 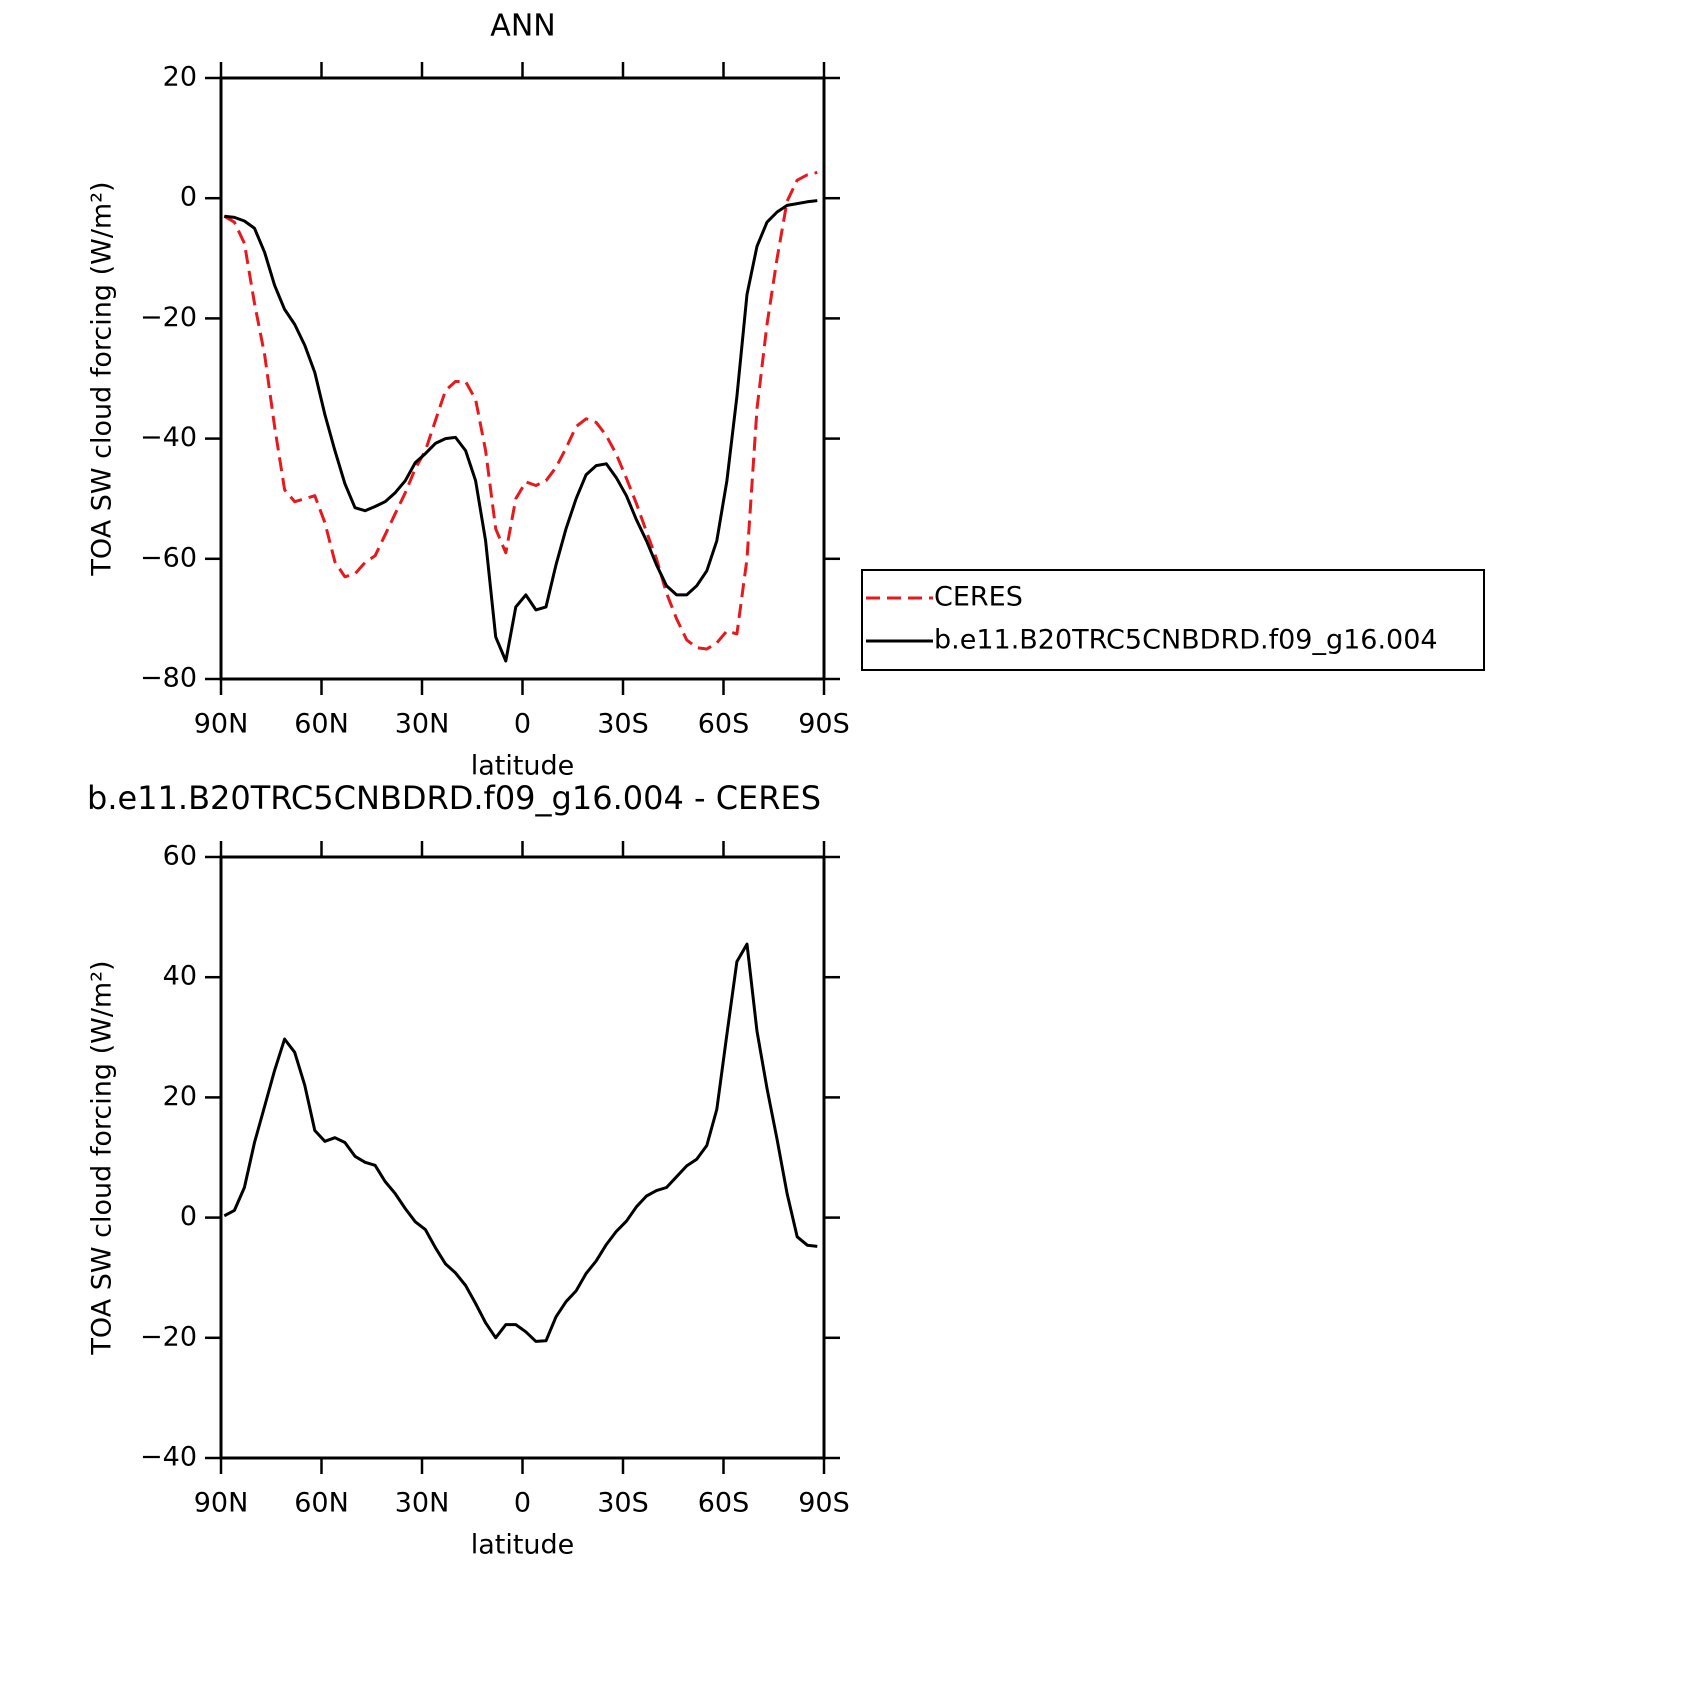 I want to click on chart-title: ANN, so click(x=522, y=26).